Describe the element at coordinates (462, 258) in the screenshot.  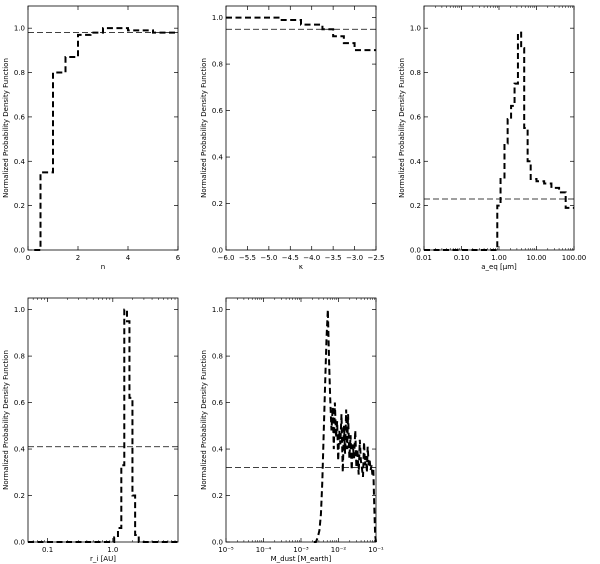
I see `x-tick-label: 0.10` at that location.